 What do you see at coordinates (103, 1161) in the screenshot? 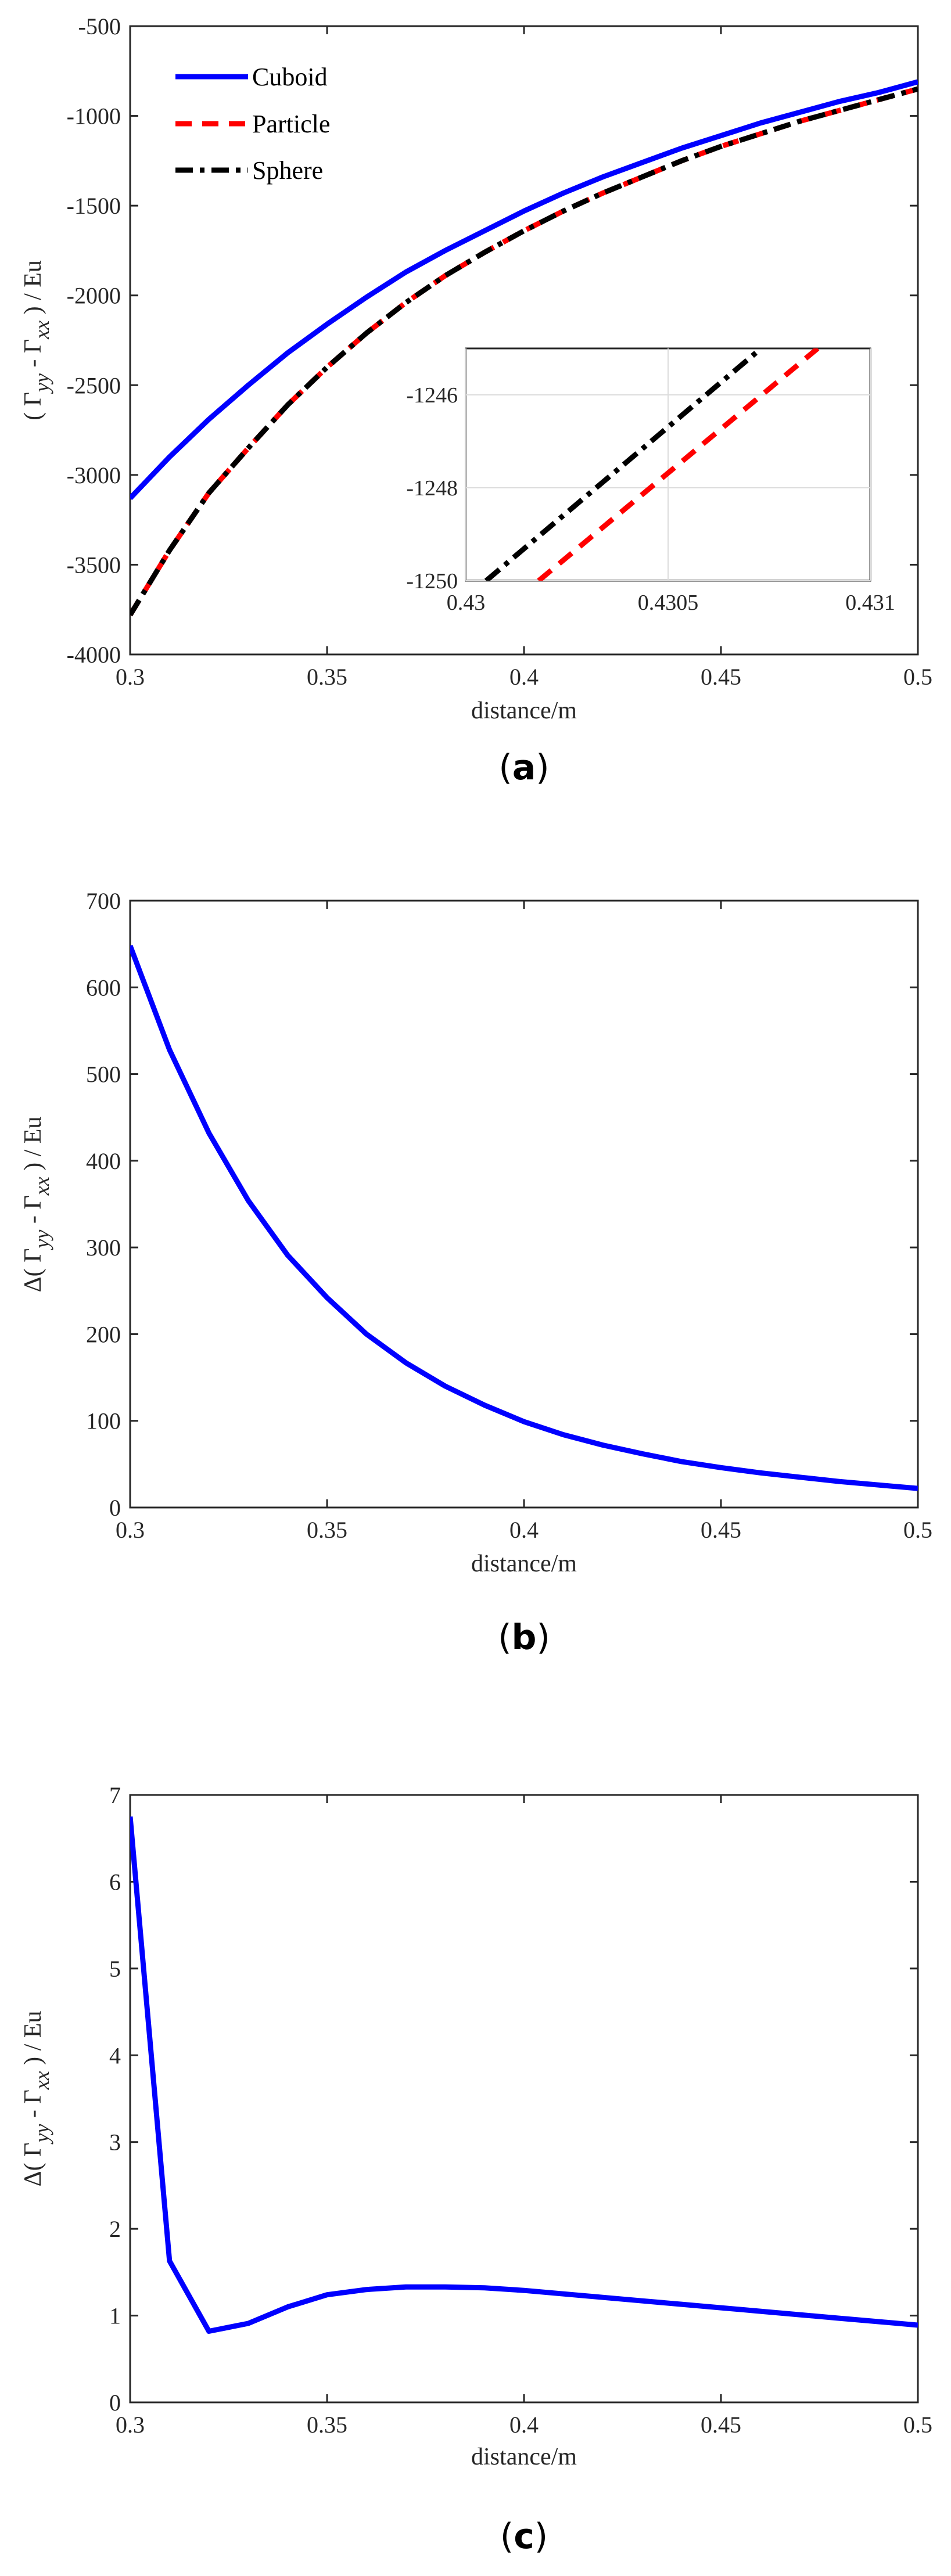
I see `y-tick-label: 400` at bounding box center [103, 1161].